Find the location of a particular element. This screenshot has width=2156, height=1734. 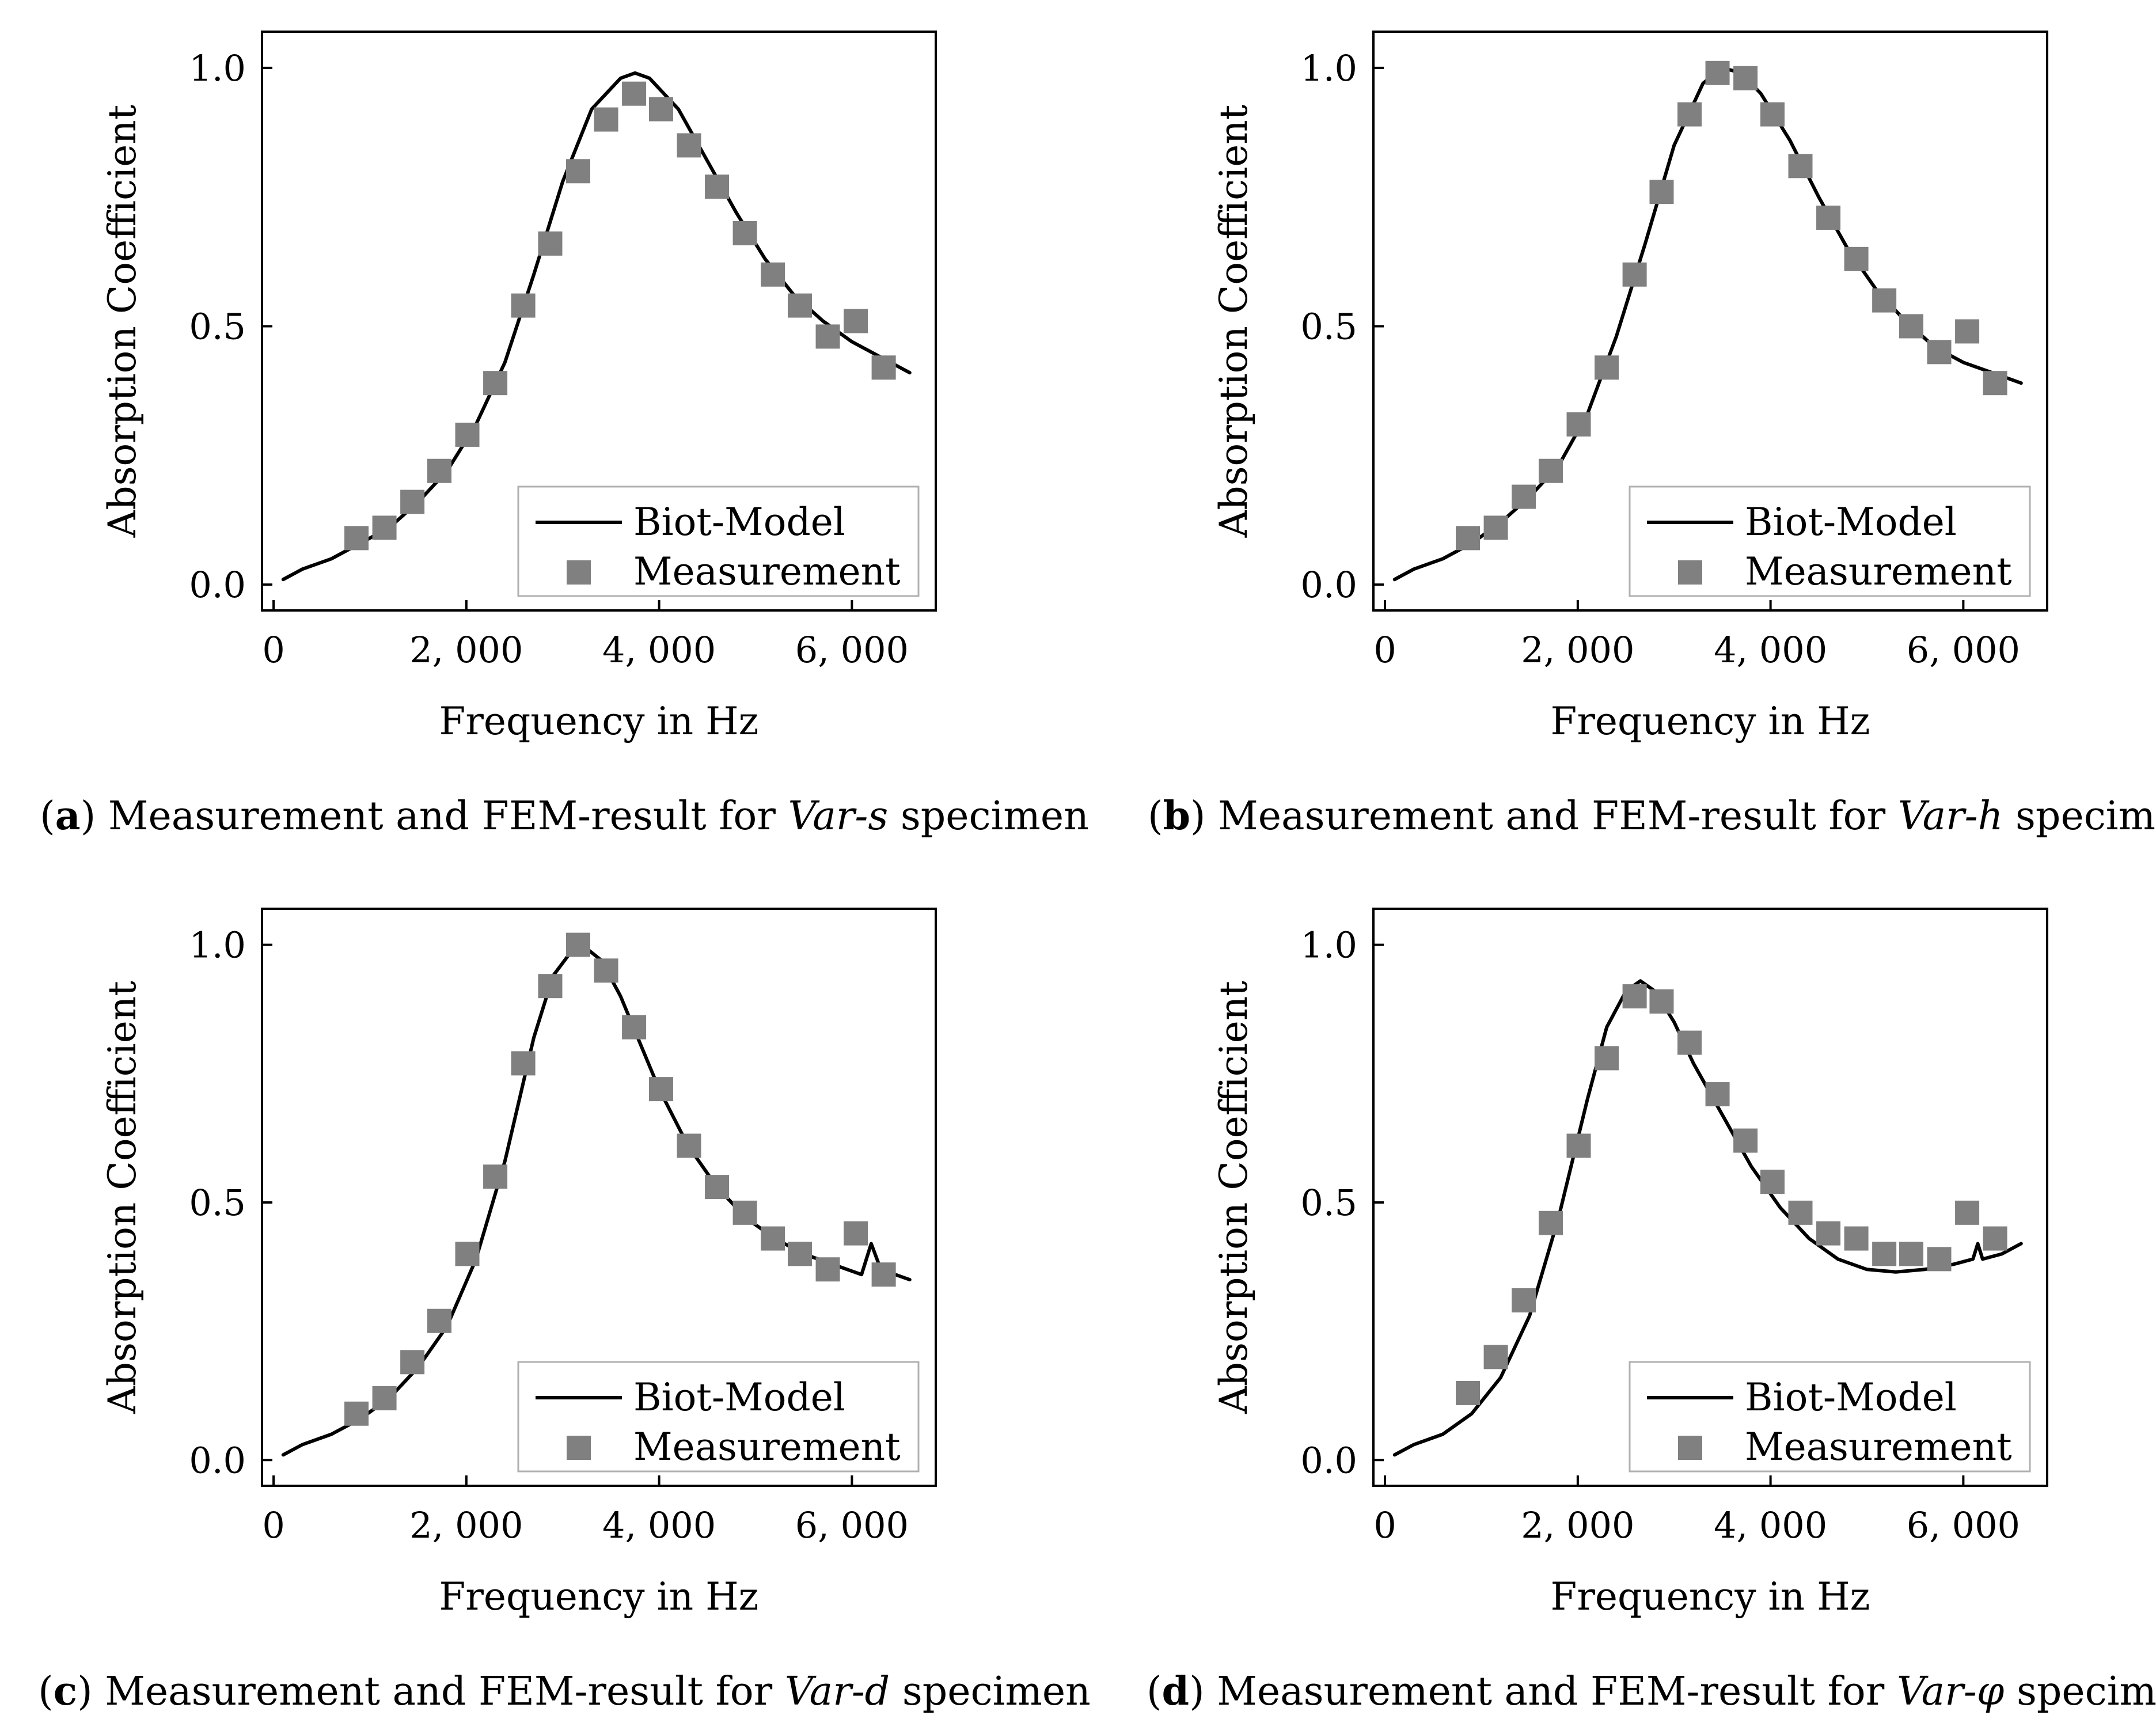

caption-variant: Var-h is located at coordinates (1950, 816).